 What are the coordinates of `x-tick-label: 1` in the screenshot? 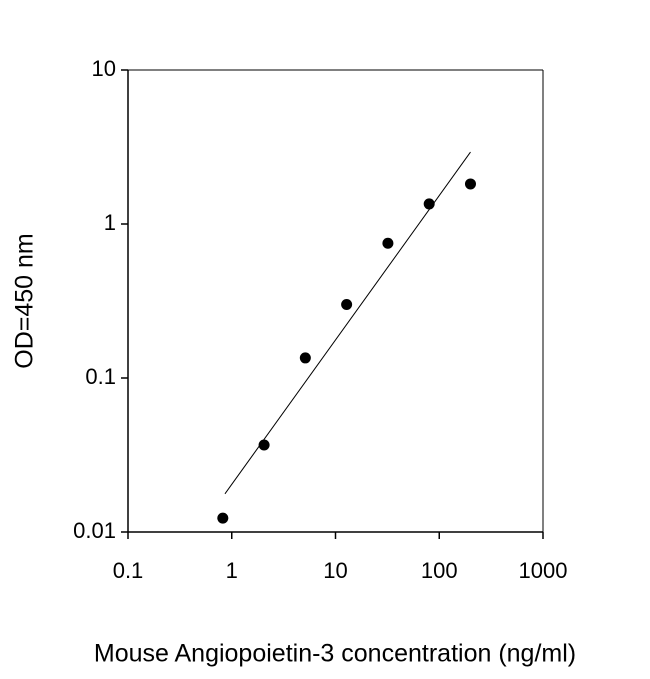 It's located at (232, 570).